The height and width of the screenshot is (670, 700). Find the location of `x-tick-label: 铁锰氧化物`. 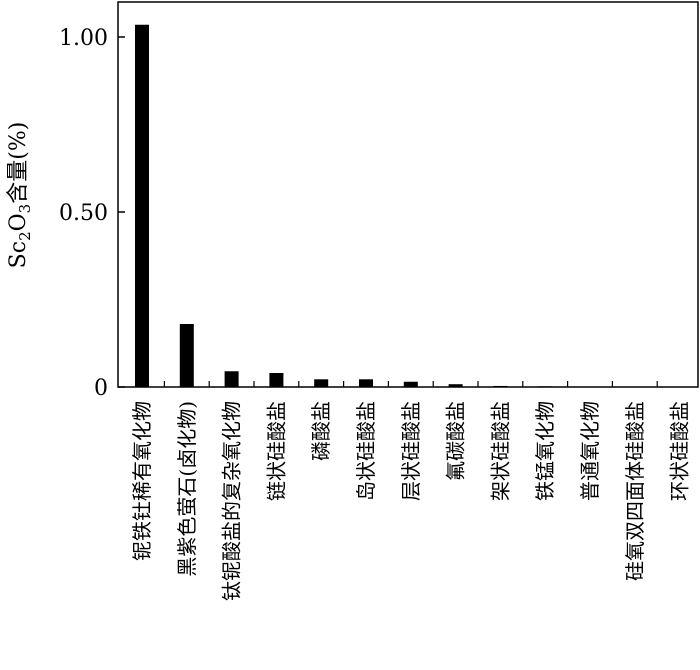

x-tick-label: 铁锰氧化物 is located at coordinates (545, 451).